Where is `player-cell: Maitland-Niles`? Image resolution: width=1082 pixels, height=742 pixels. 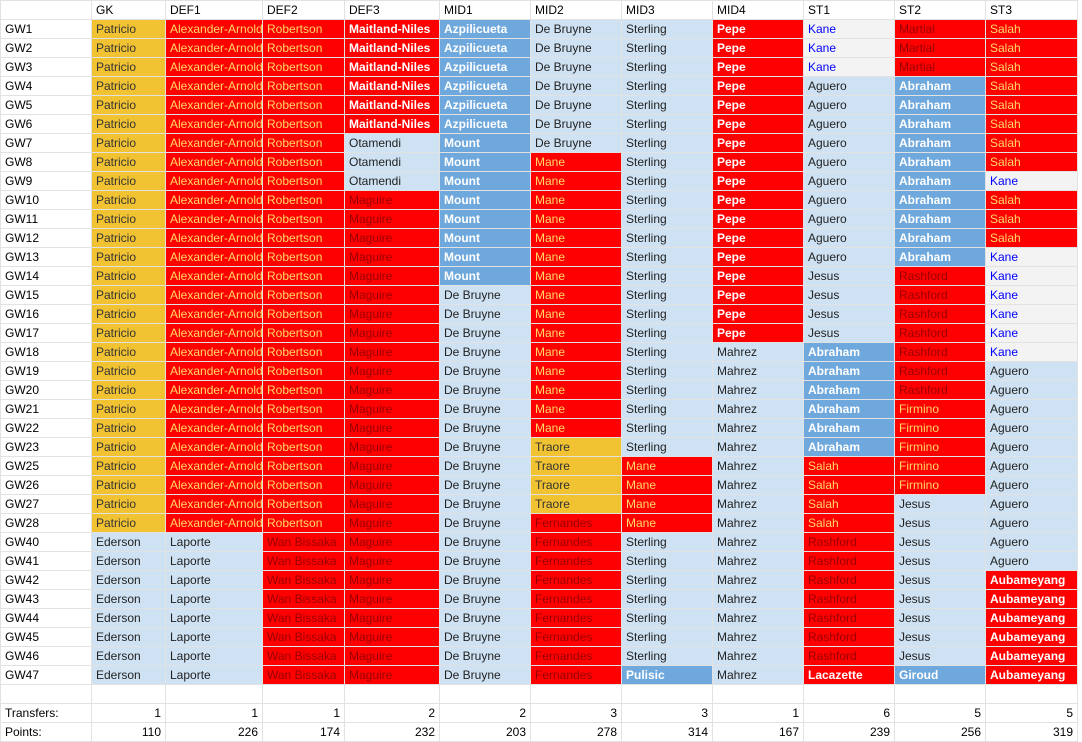 player-cell: Maitland-Niles is located at coordinates (392, 86).